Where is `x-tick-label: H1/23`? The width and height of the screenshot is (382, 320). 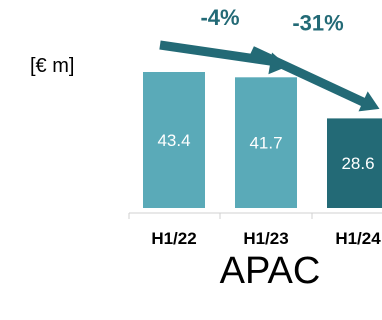 x-tick-label: H1/23 is located at coordinates (265, 238).